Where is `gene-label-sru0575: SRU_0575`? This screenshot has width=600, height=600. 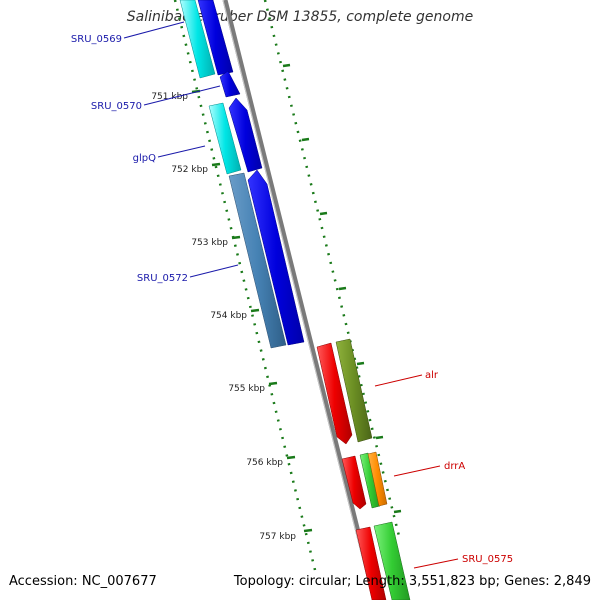
gene-label-sru0575: SRU_0575 is located at coordinates (463, 561).